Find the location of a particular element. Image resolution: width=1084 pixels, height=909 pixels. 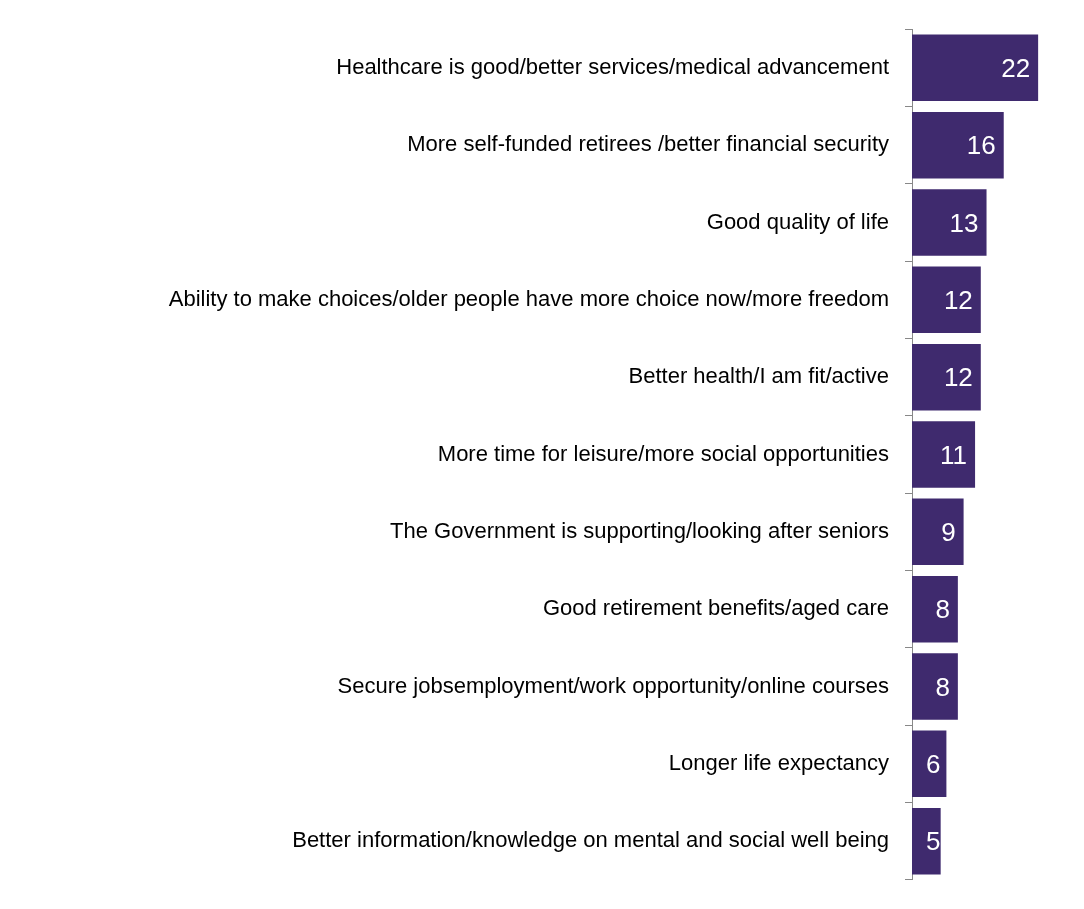

y-tick-label: Ability to make choices/older people have more choice now/more freedom is located at coordinates (528, 298).